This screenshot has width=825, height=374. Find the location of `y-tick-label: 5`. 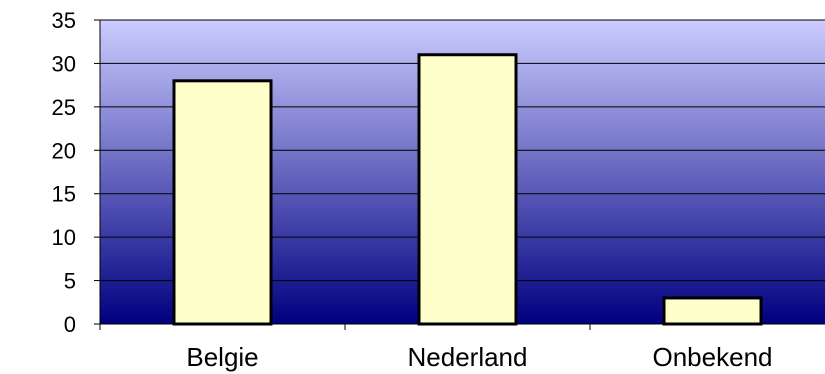

y-tick-label: 5 is located at coordinates (70, 281).